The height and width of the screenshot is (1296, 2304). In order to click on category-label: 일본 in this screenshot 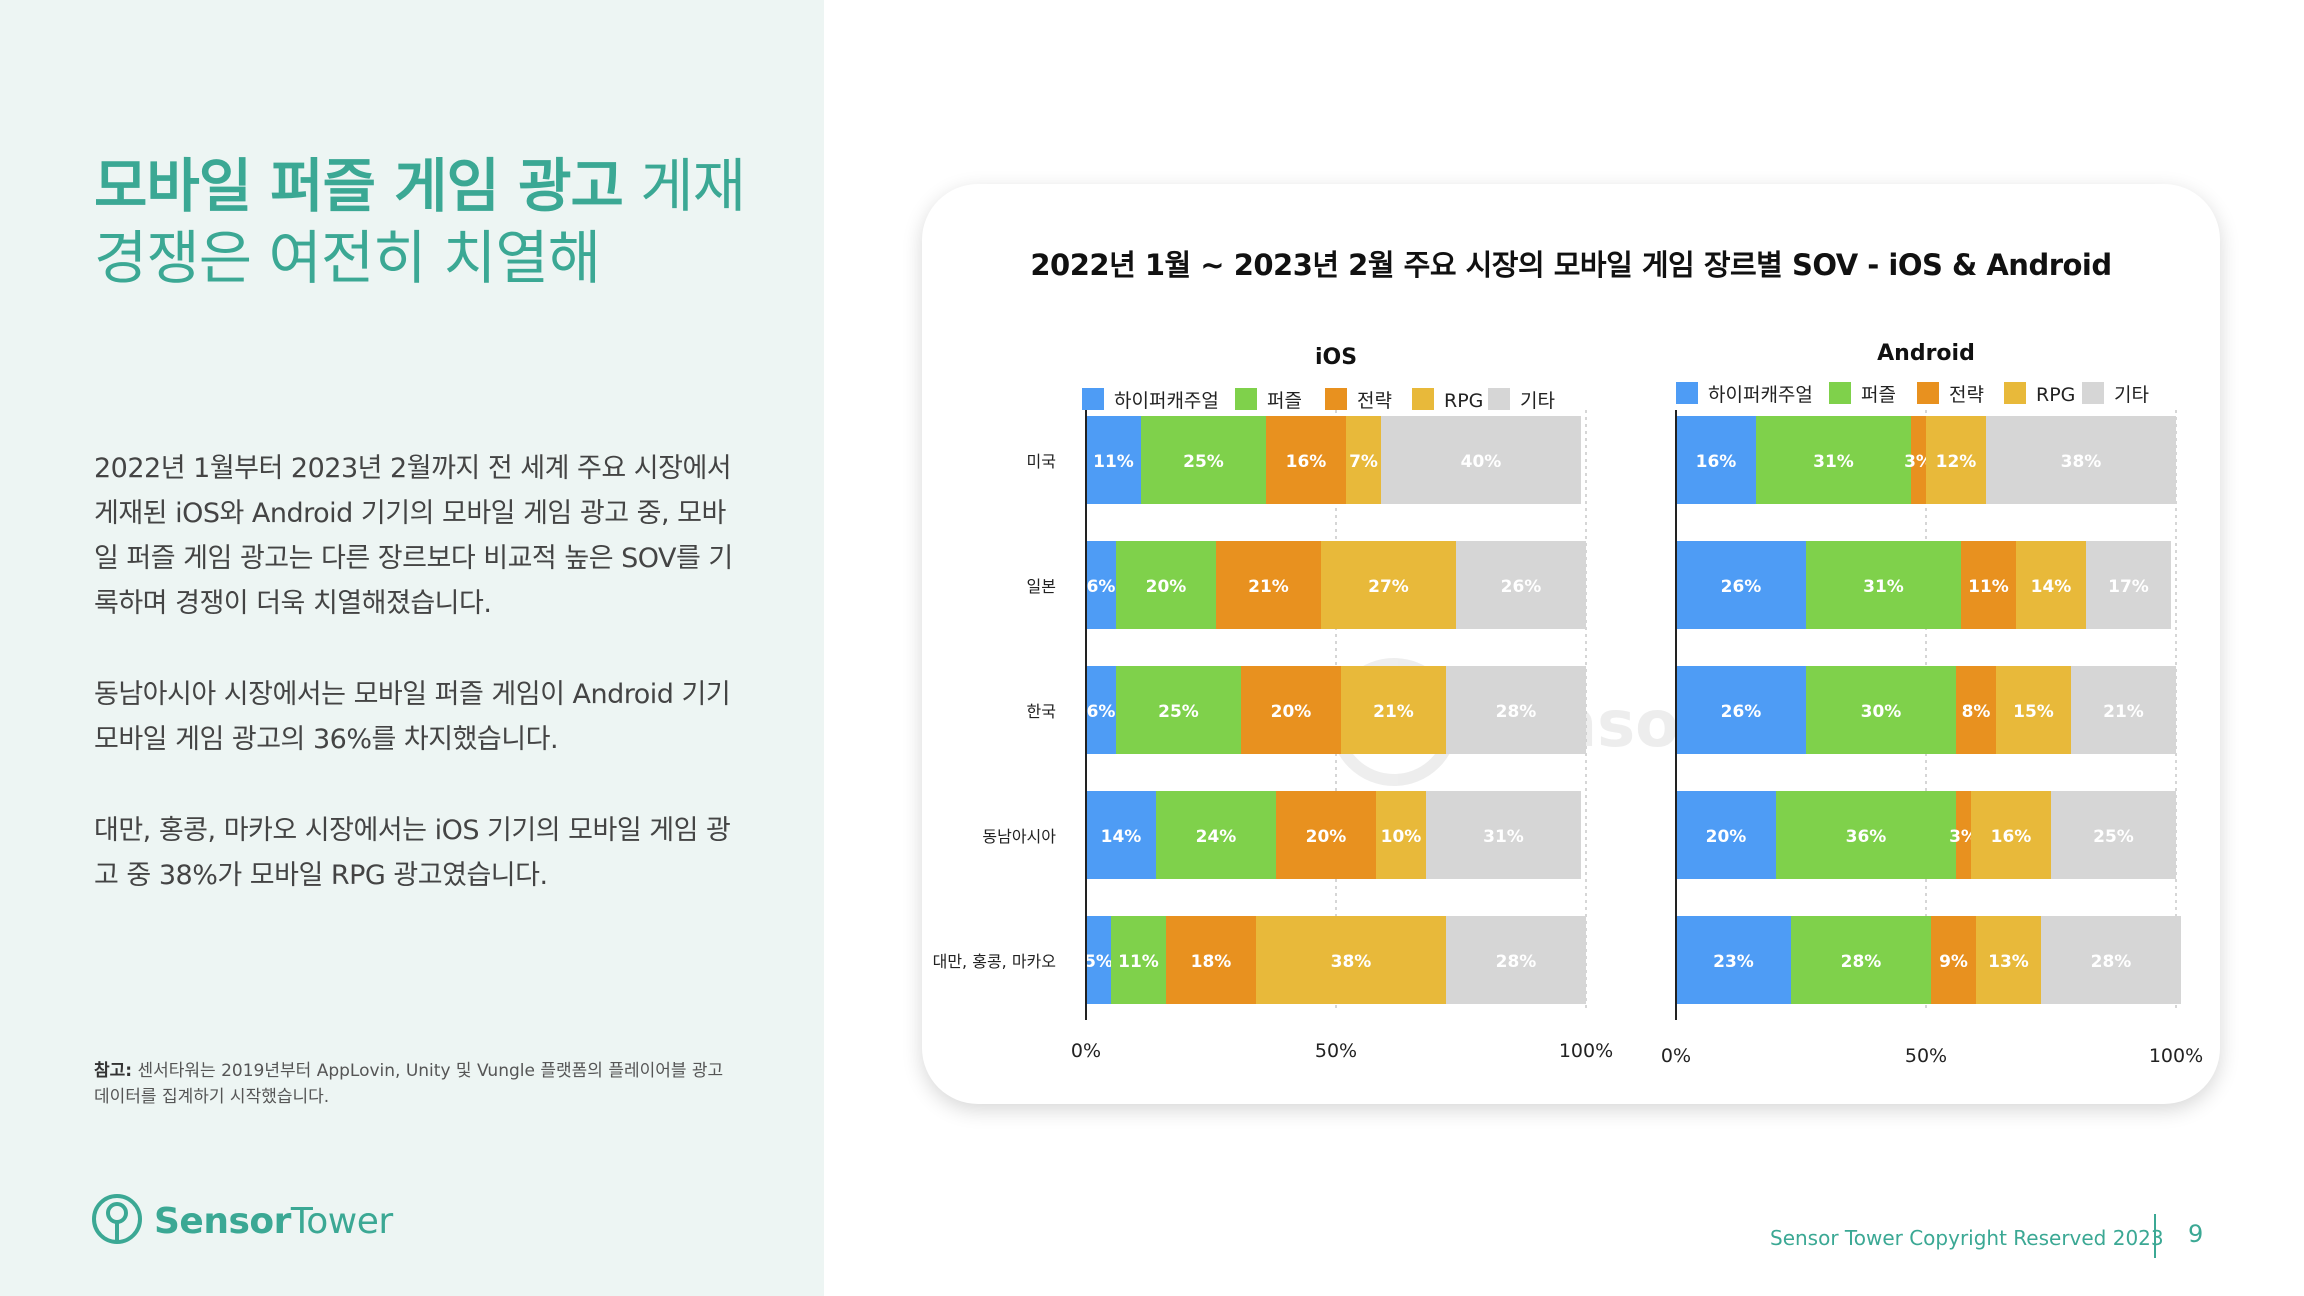, I will do `click(1041, 586)`.